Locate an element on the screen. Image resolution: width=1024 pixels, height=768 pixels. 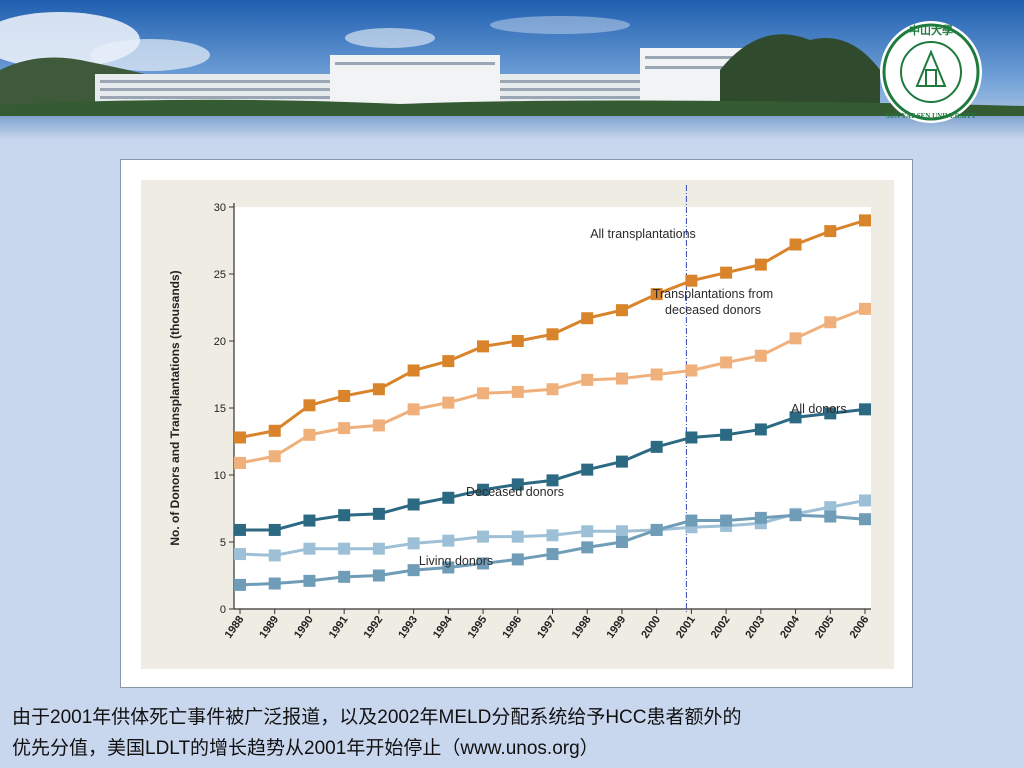
x-tick-label: 1992 is located at coordinates (373, 627).